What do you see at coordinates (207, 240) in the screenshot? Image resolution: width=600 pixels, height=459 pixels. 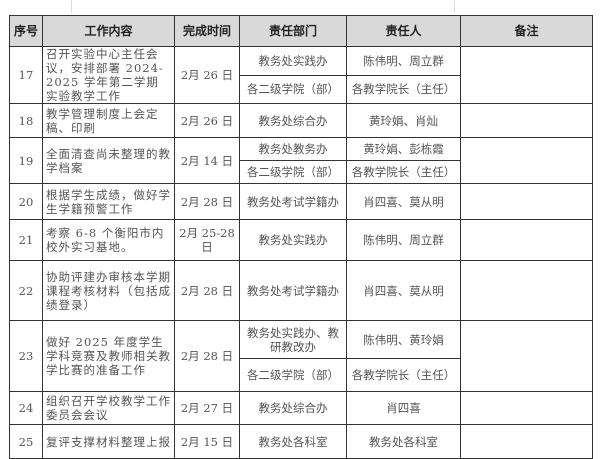 I see `completion-date: 2月 25-28 日` at bounding box center [207, 240].